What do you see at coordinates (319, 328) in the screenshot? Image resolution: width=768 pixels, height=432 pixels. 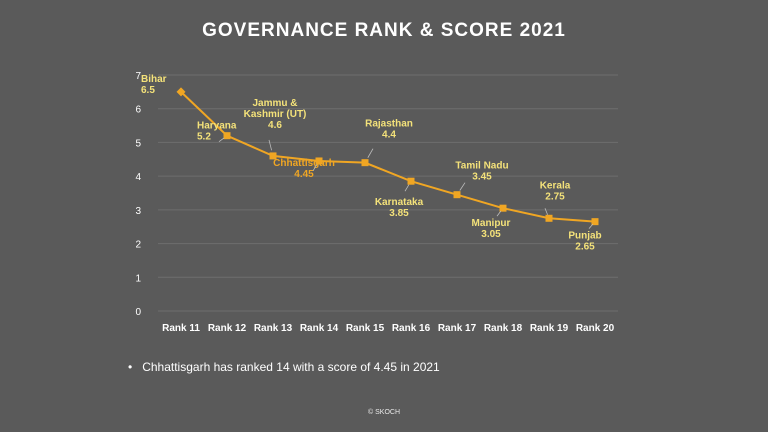 I see `x-tick-label: Rank 14` at bounding box center [319, 328].